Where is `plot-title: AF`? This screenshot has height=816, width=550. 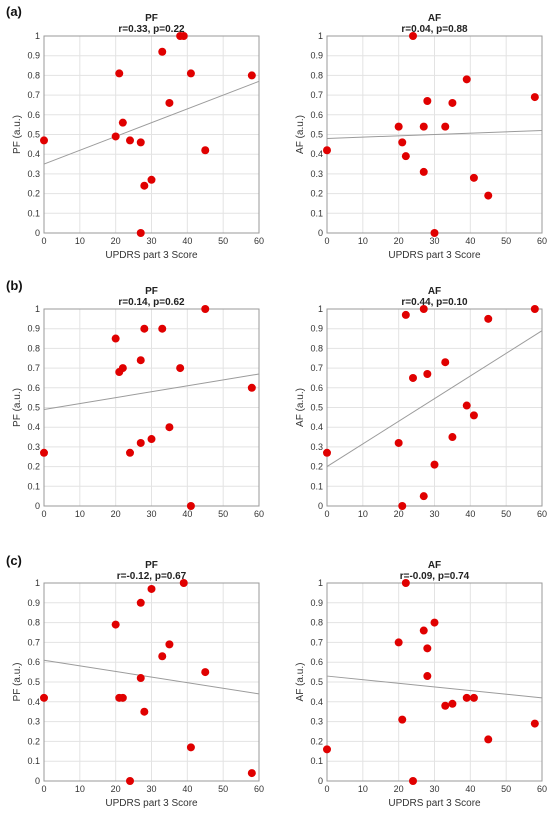
plot-title: AF is located at coordinates (434, 18).